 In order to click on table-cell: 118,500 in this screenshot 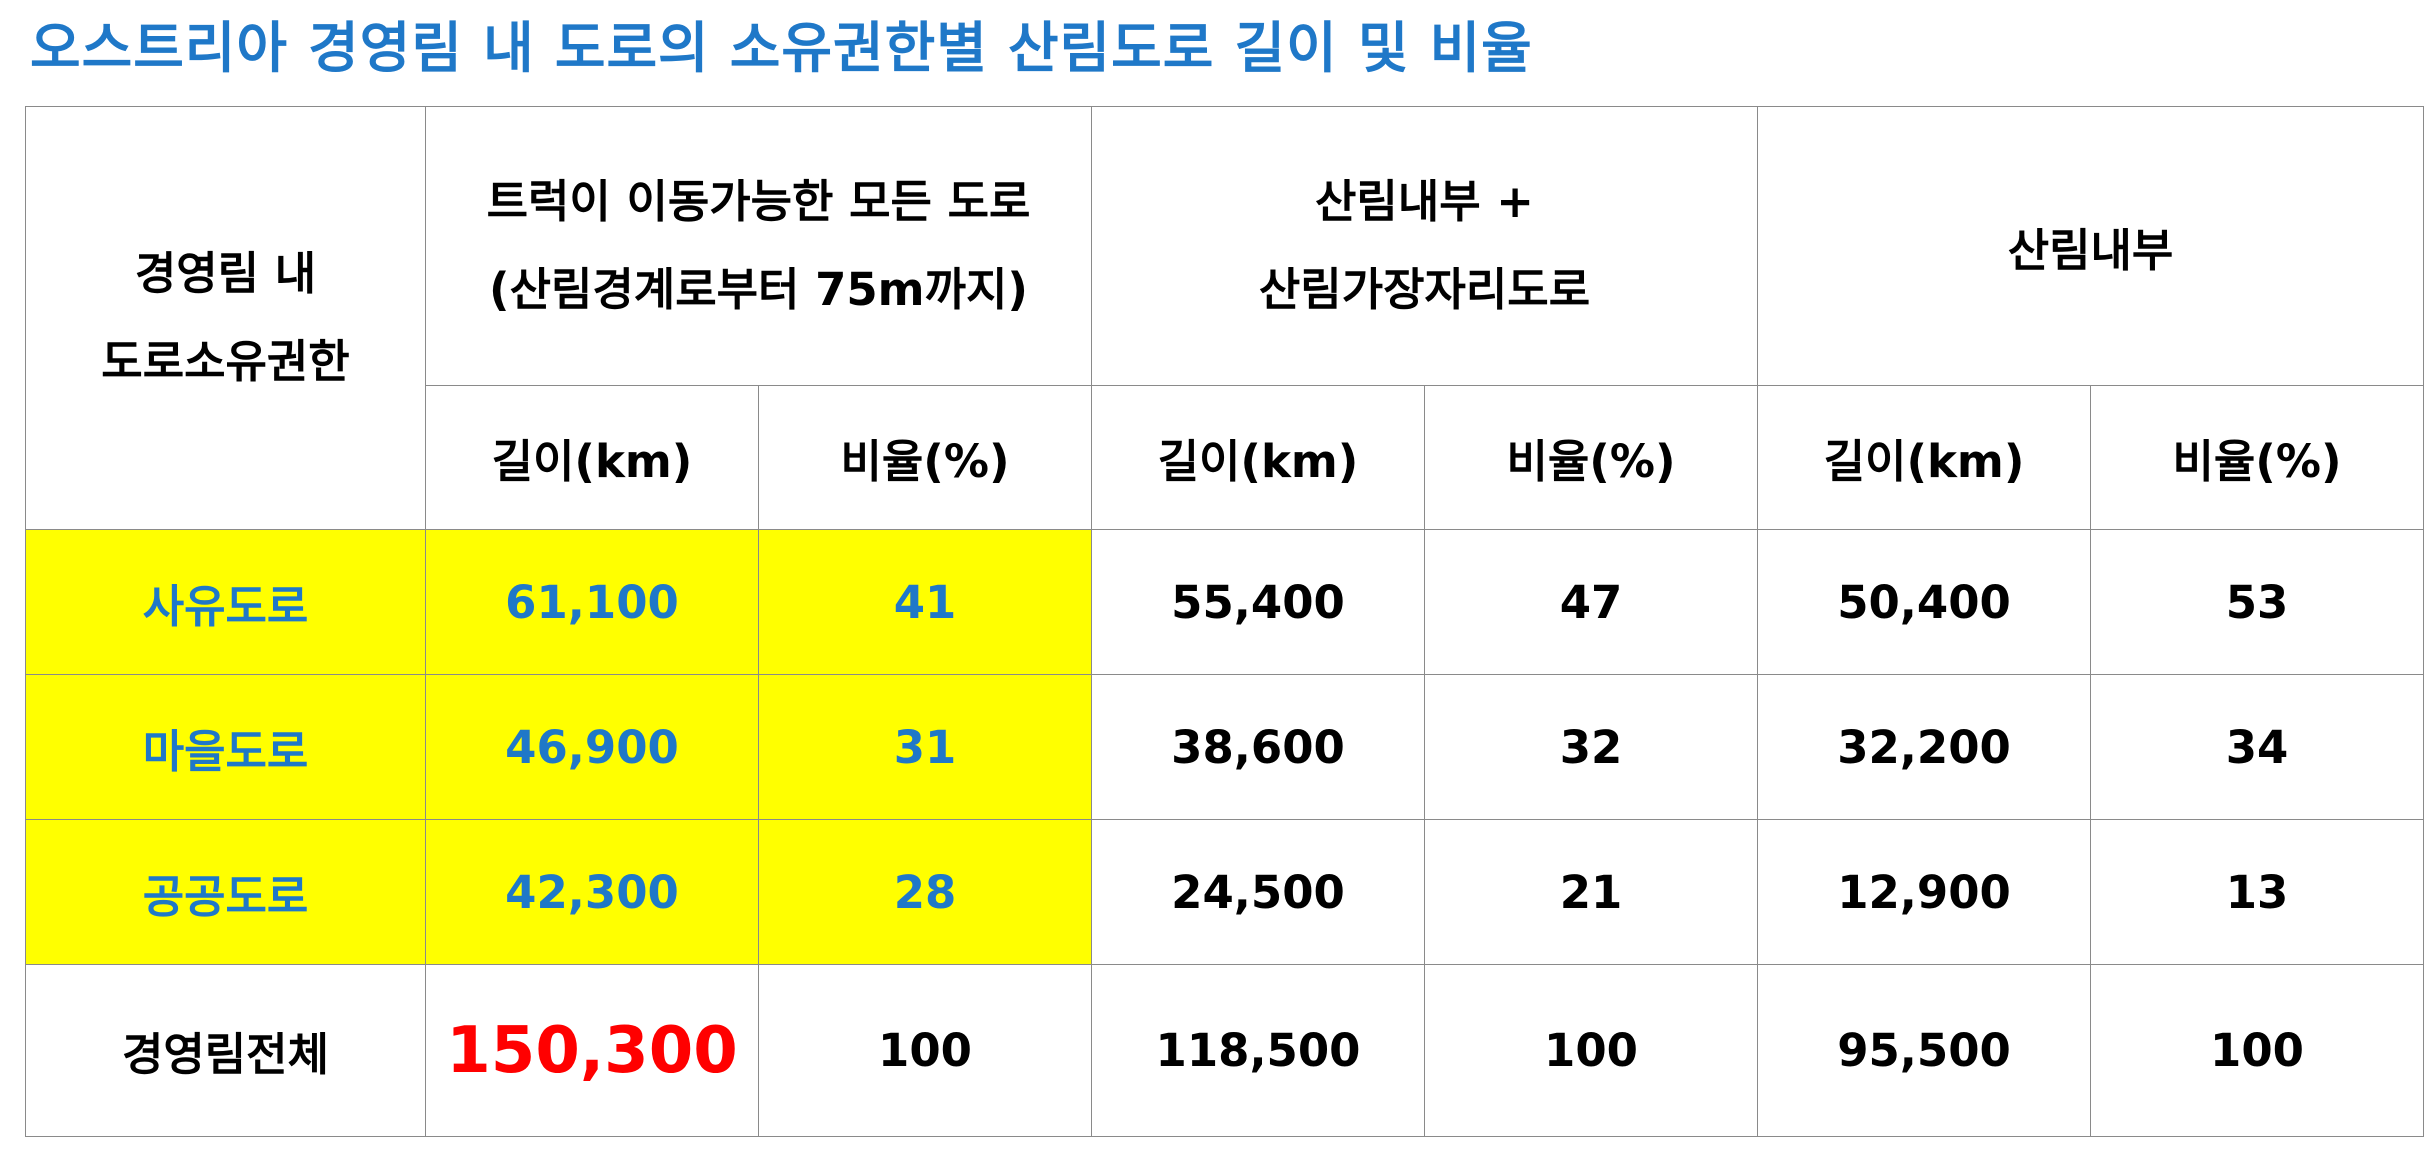, I will do `click(1258, 1050)`.